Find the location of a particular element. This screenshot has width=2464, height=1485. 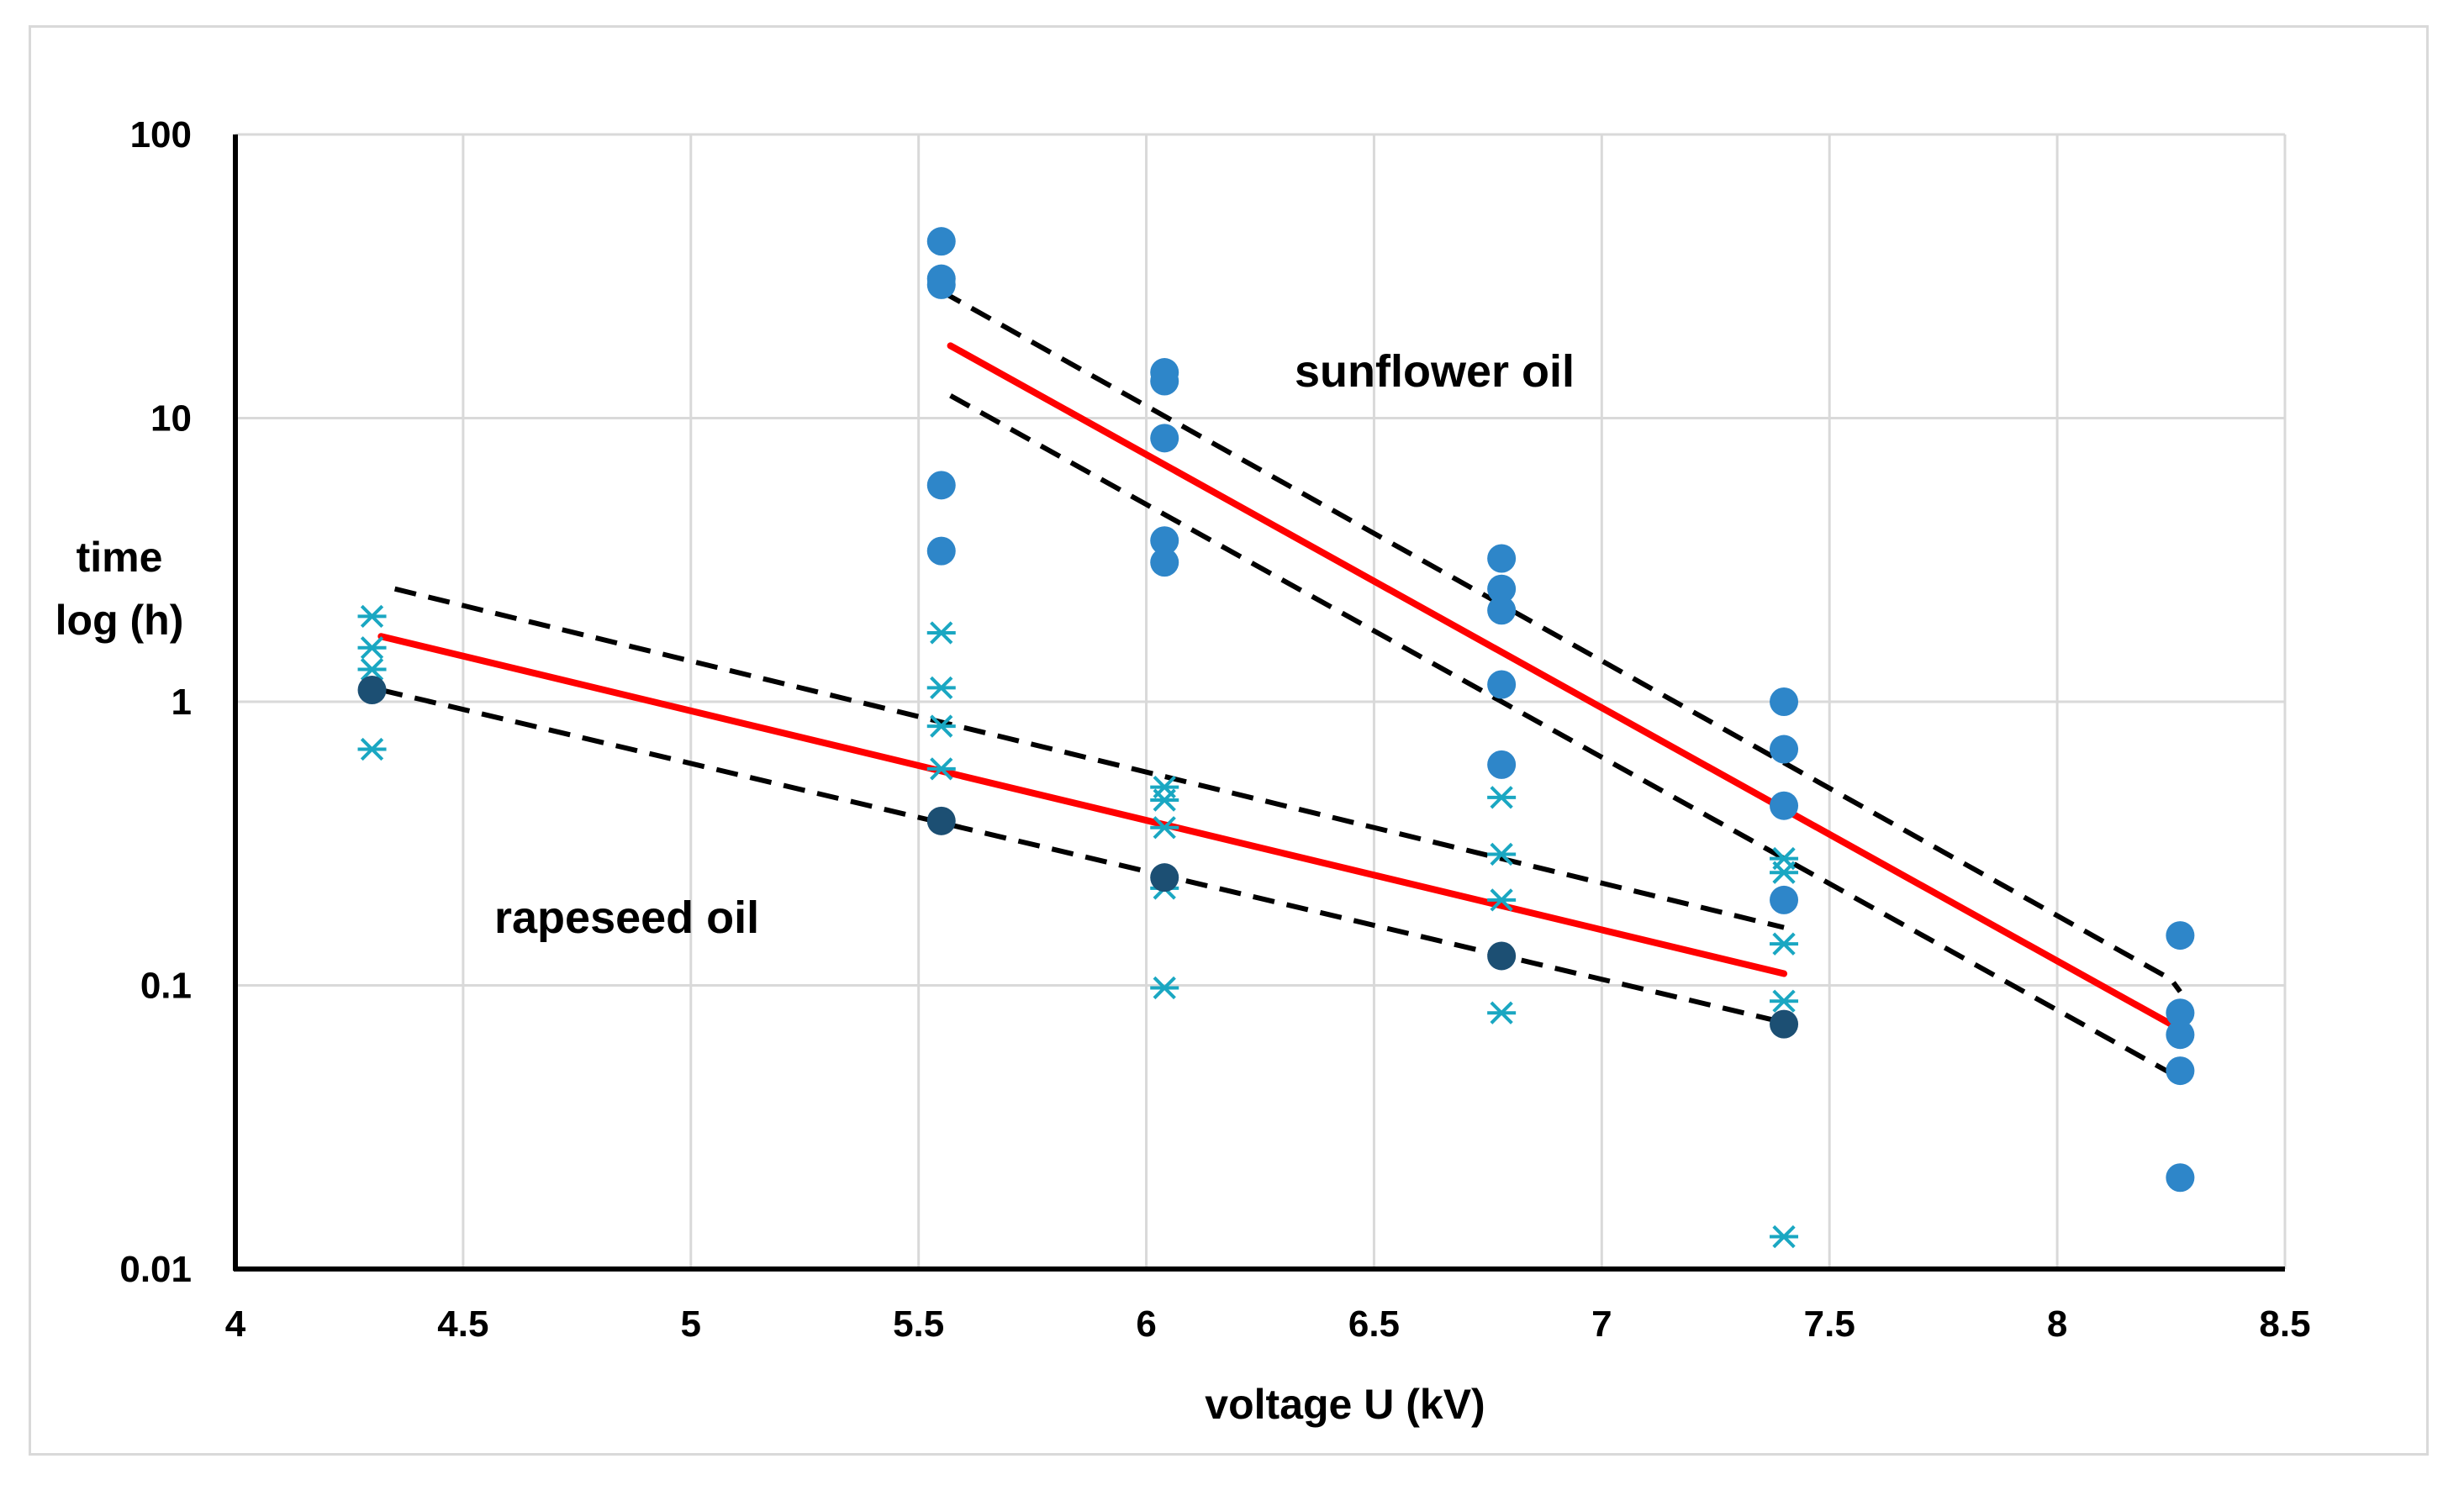

x-tick-label: 7 is located at coordinates (1601, 1324).